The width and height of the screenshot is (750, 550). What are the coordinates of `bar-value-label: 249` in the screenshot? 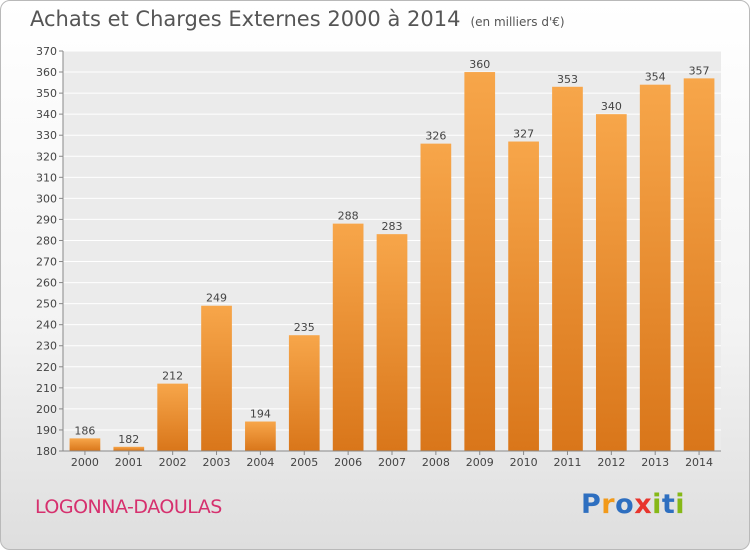 It's located at (216, 298).